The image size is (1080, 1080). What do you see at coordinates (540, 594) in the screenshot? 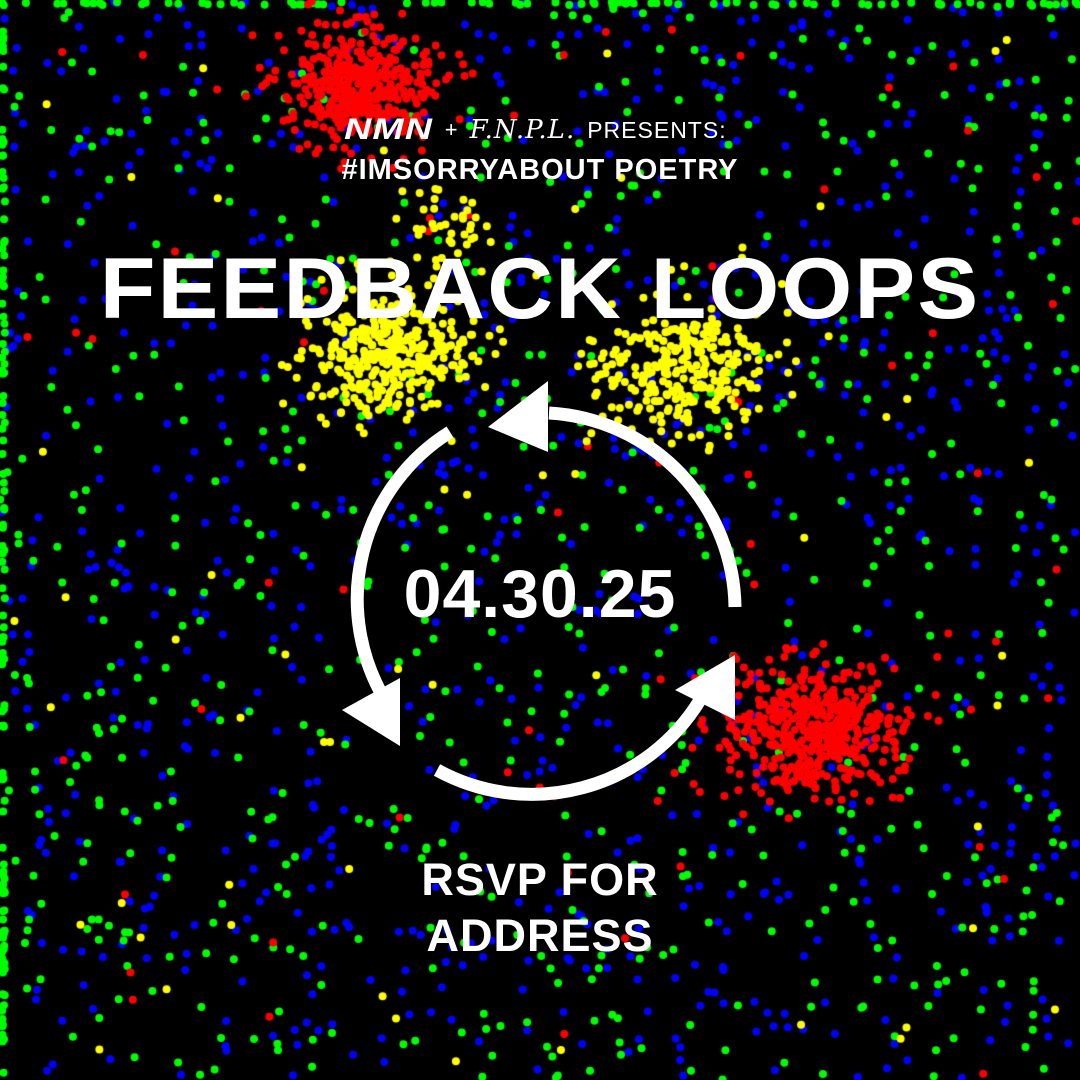
I see `event-date: 04.30.25` at bounding box center [540, 594].